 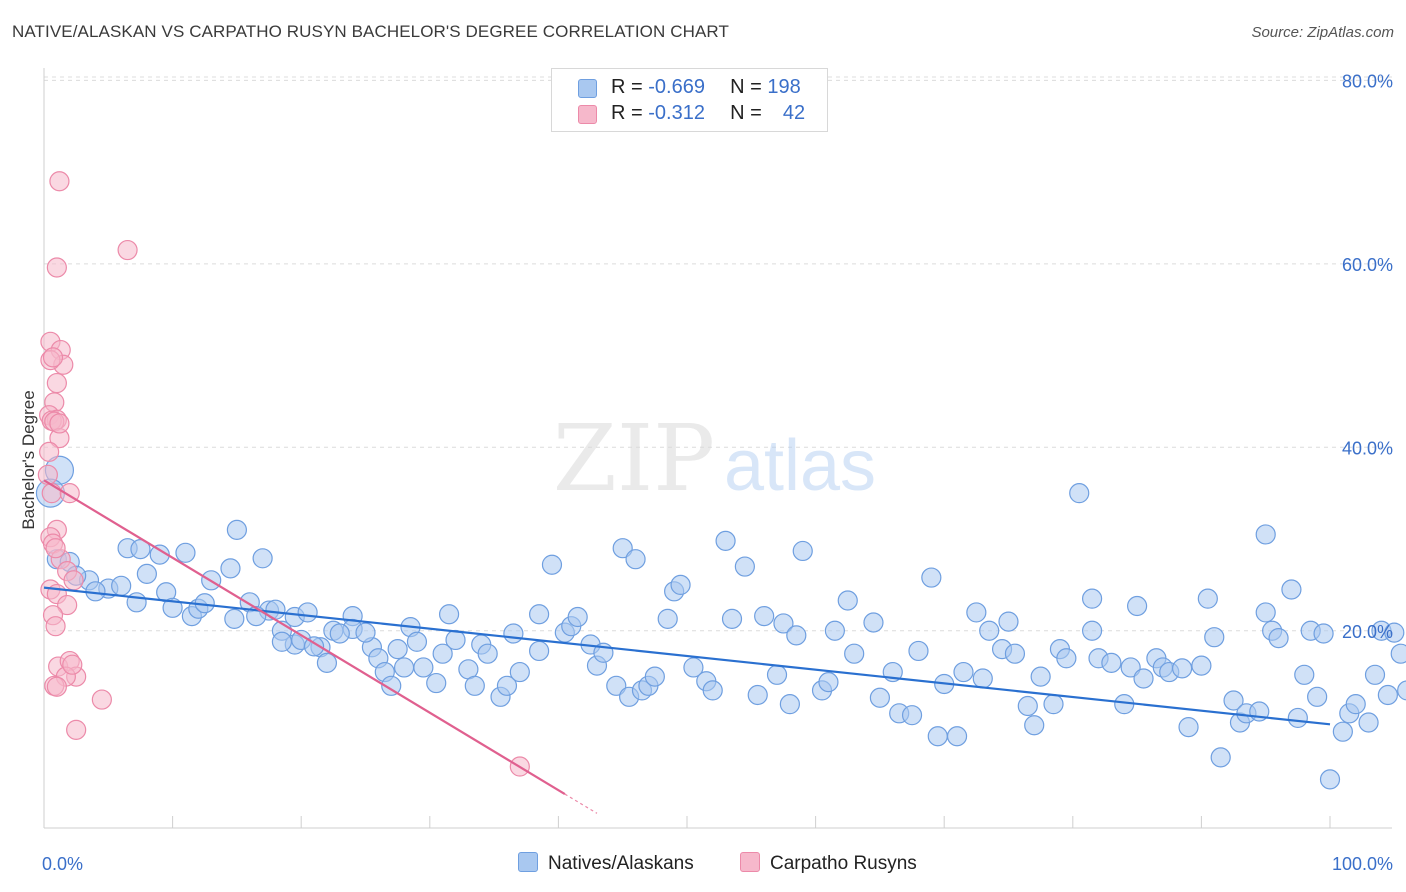 I want to click on legend-r-value: -0.669, so click(x=676, y=87).